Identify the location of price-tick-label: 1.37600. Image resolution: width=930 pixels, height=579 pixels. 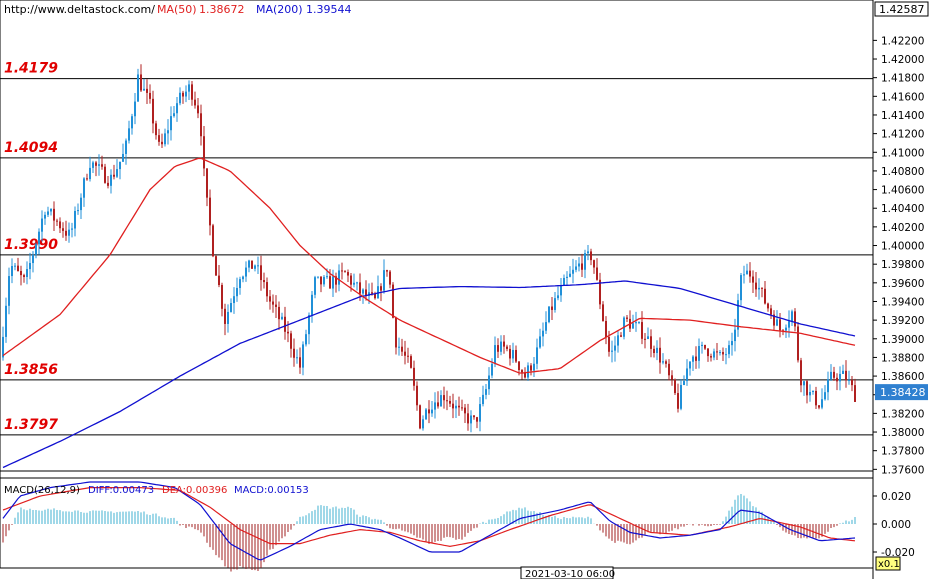
(902, 470).